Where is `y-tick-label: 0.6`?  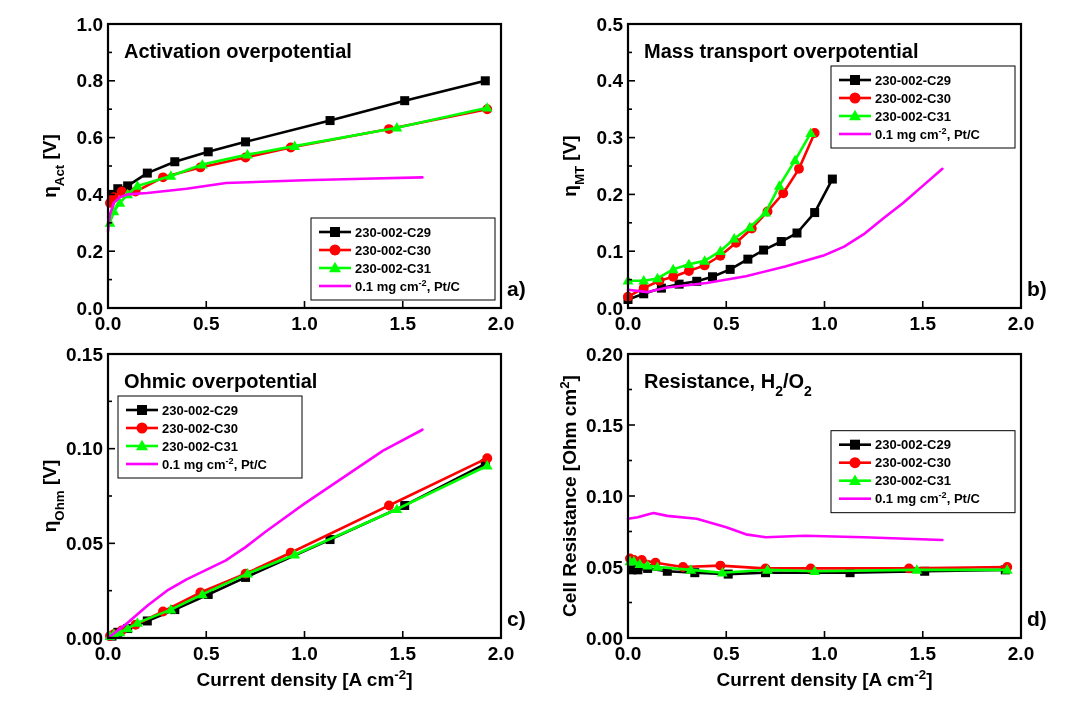
y-tick-label: 0.6 is located at coordinates (89, 138).